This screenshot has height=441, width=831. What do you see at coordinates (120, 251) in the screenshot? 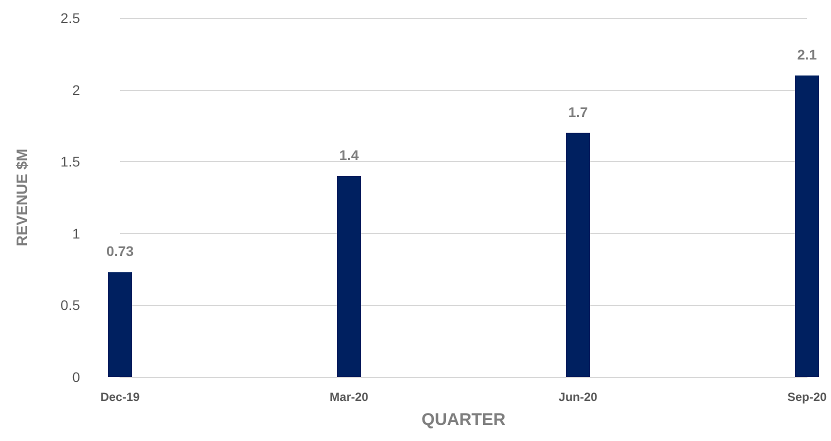
I see `data-label: 0.73` at bounding box center [120, 251].